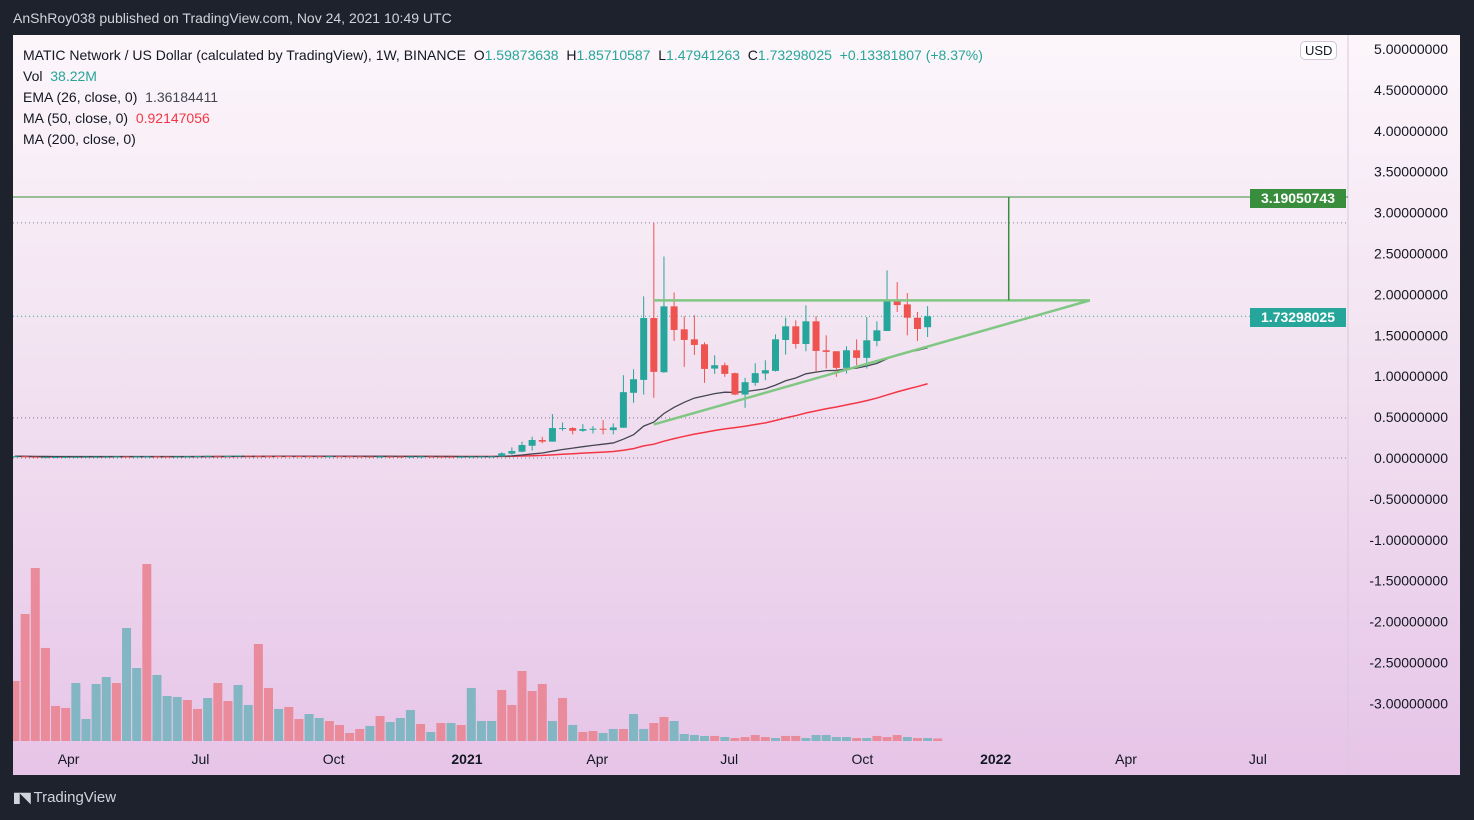 The width and height of the screenshot is (1474, 820). I want to click on y-tick-label: -1.00000000, so click(1408, 540).